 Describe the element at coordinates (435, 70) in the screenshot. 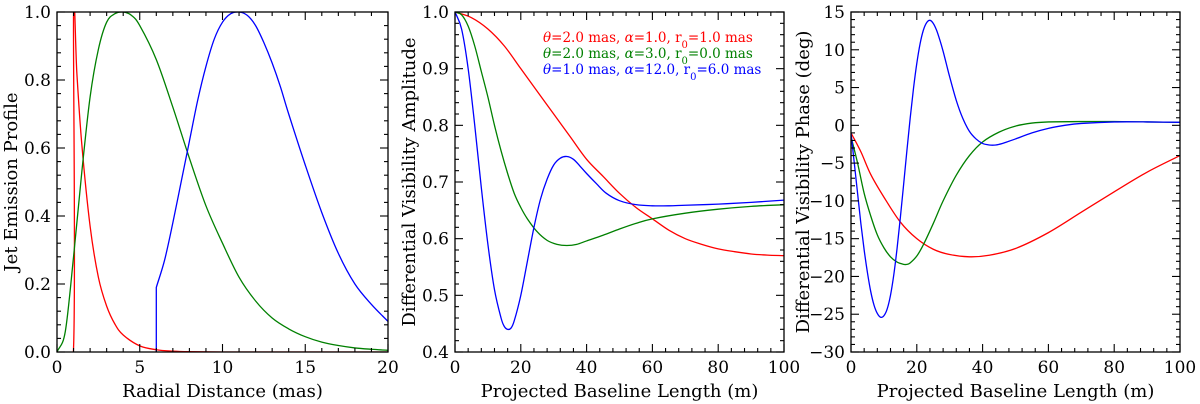

I see `y-tick-label: 0.9` at that location.